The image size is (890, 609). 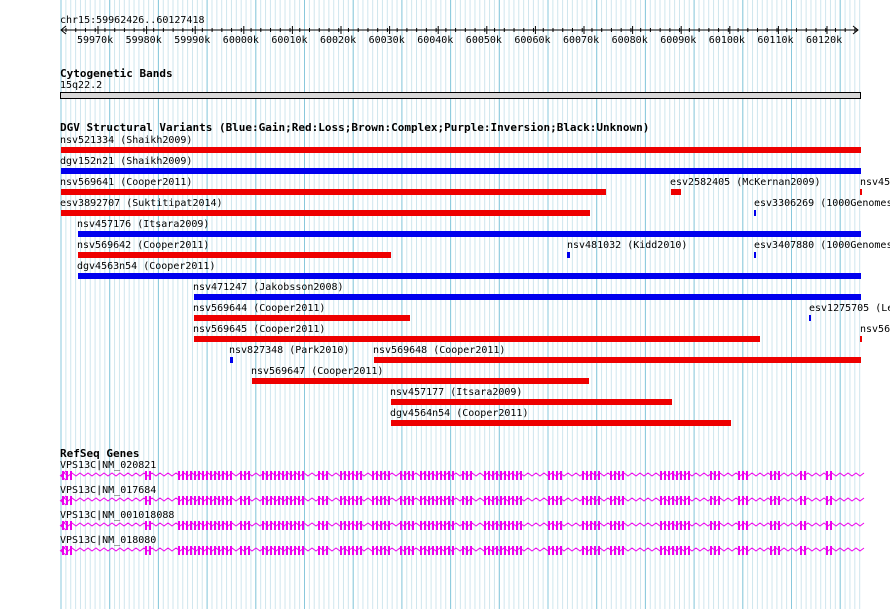 I want to click on sv-feature-label: nsv827348 (Park2010), so click(x=289, y=350).